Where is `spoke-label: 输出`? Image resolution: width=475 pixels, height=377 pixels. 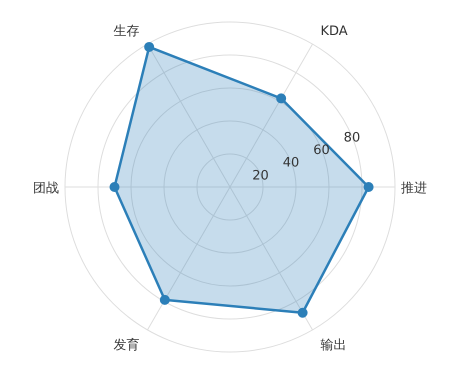
spoke-label: 输出 is located at coordinates (333, 345).